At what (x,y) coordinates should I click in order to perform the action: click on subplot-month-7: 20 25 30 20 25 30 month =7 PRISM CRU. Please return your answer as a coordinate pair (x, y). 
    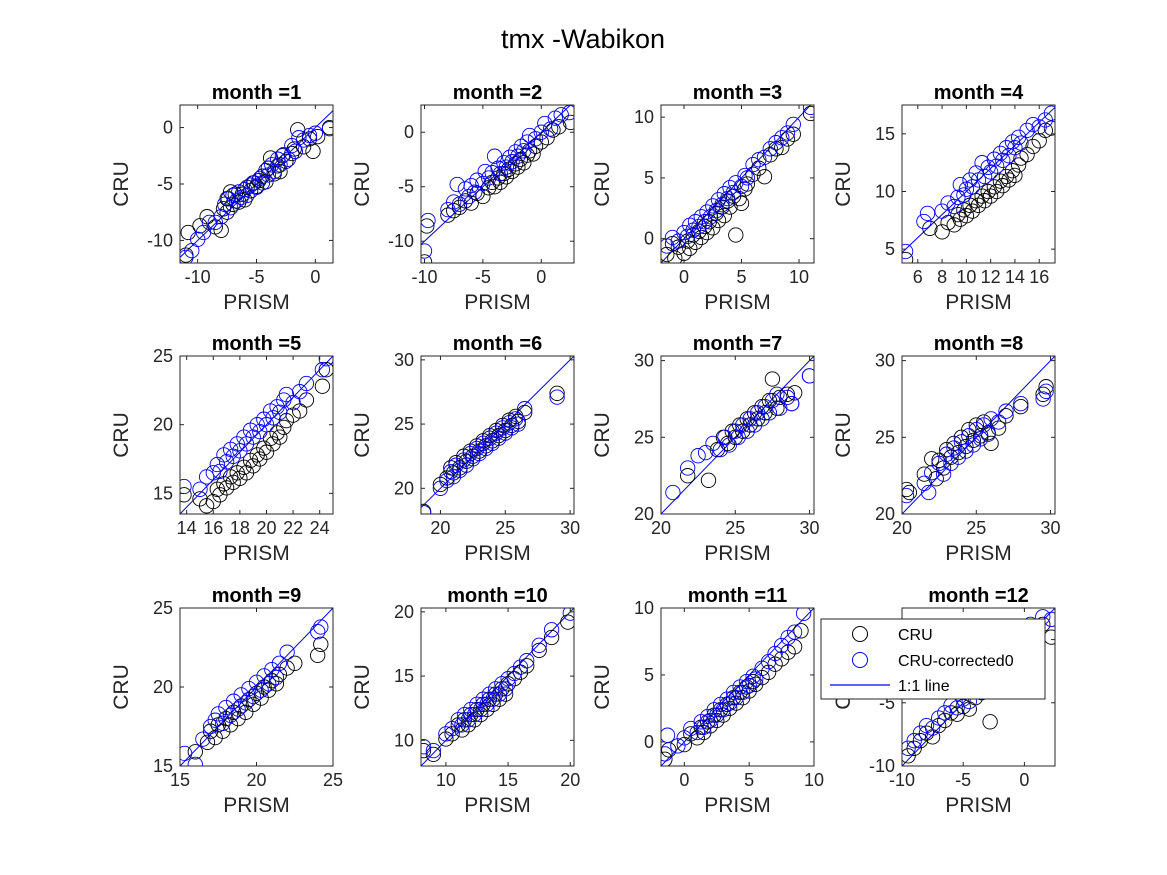
    Looking at the image, I should click on (705, 449).